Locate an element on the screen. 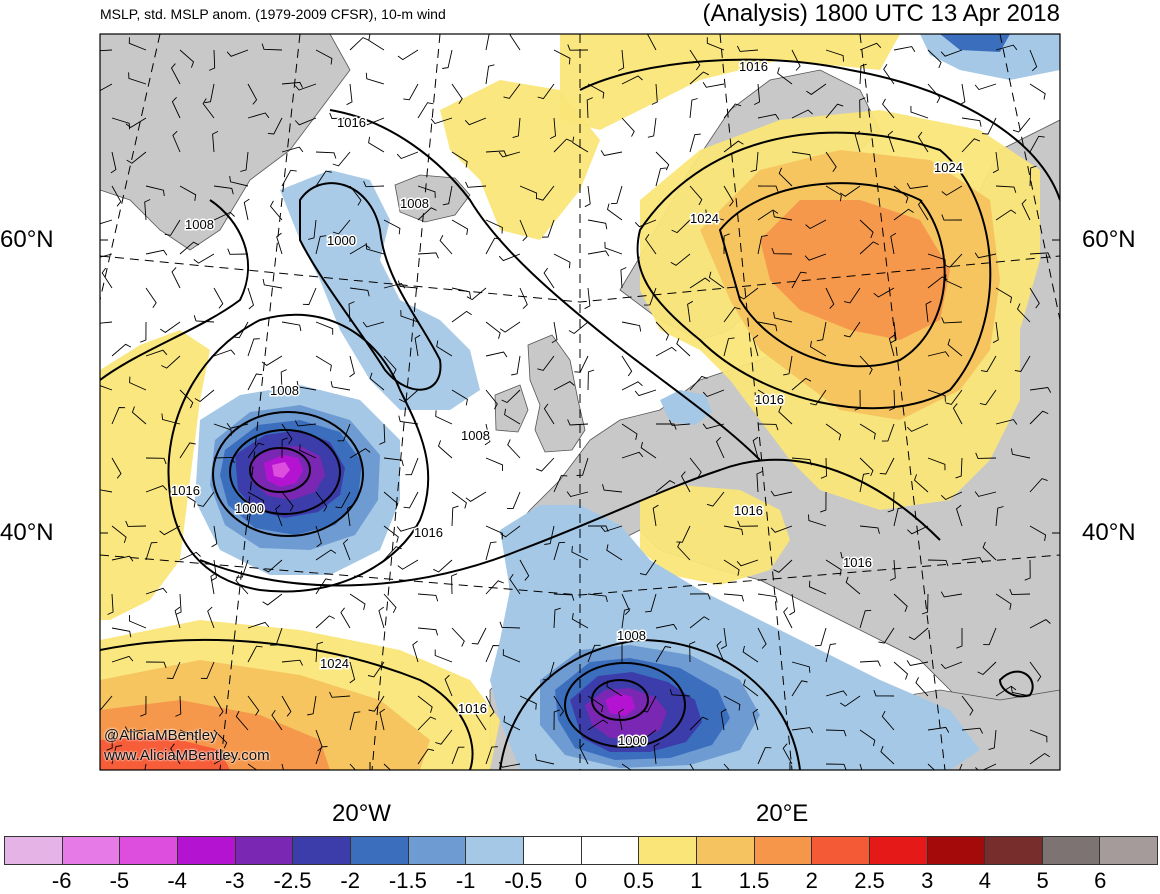 This screenshot has height=894, width=1160. colorbar-tick-label: 4 is located at coordinates (985, 880).